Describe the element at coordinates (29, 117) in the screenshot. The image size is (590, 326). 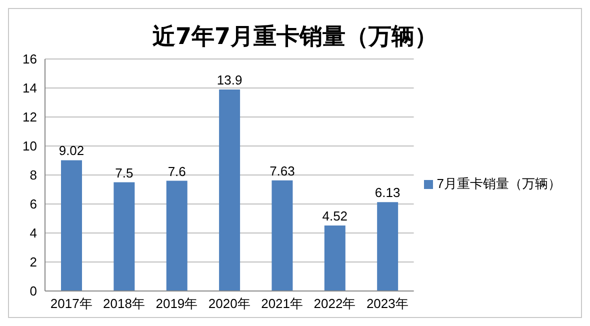
I see `y-tick-label: 12` at that location.